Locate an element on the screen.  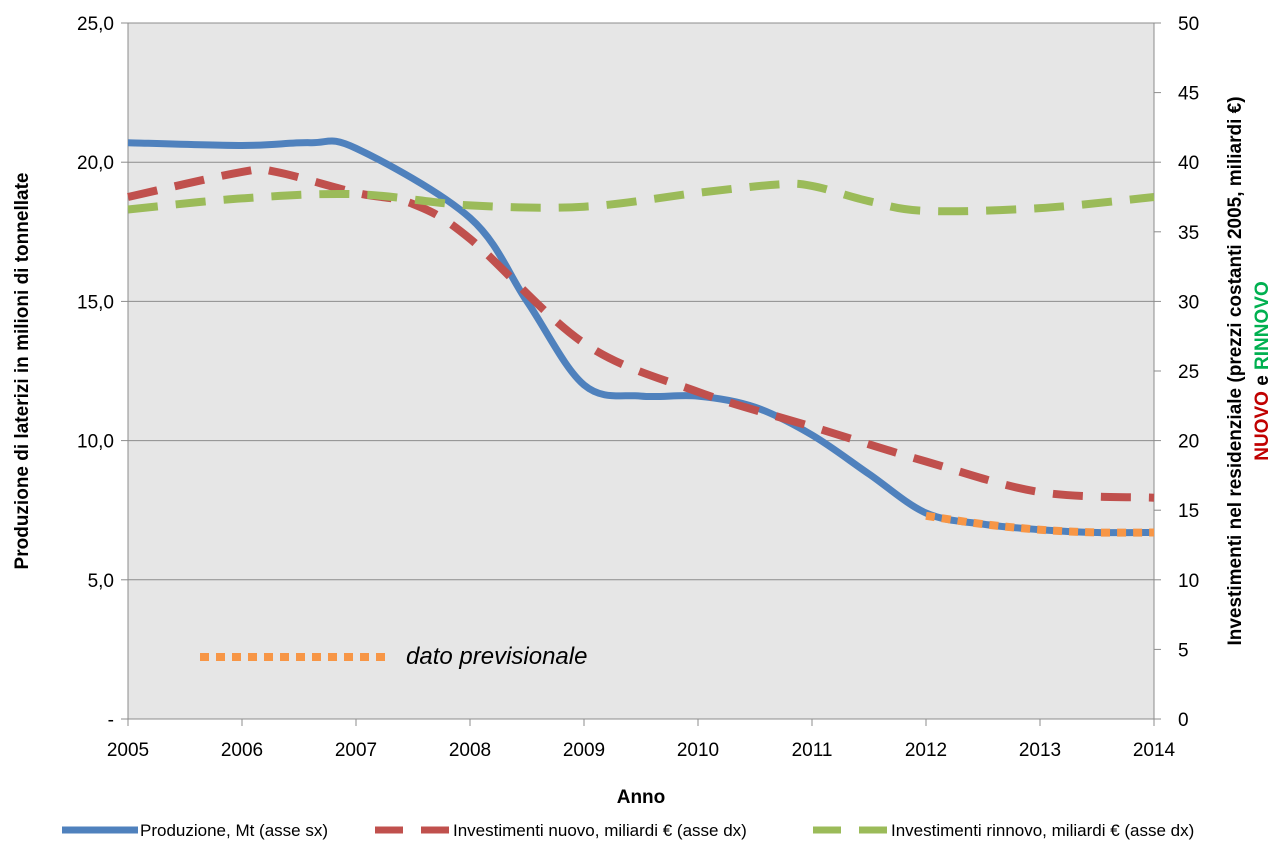
x-tick-label: 2014 is located at coordinates (1154, 750).